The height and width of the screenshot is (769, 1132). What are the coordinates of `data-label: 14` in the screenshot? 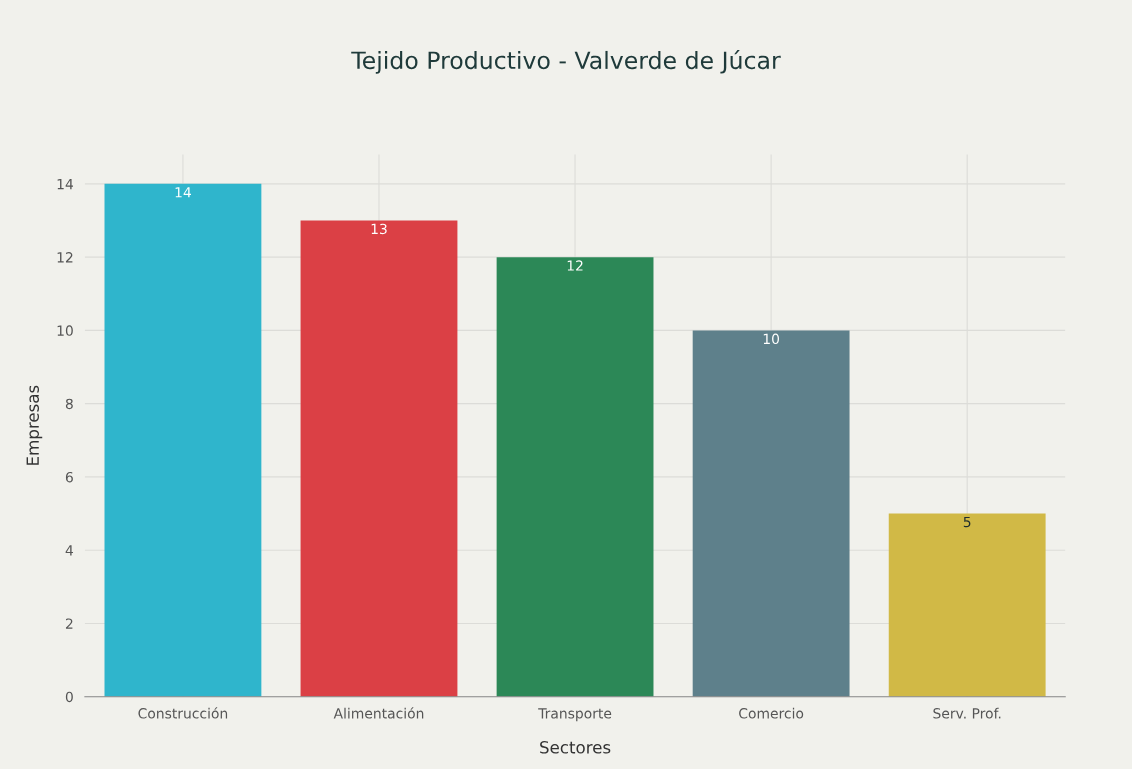 It's located at (183, 192).